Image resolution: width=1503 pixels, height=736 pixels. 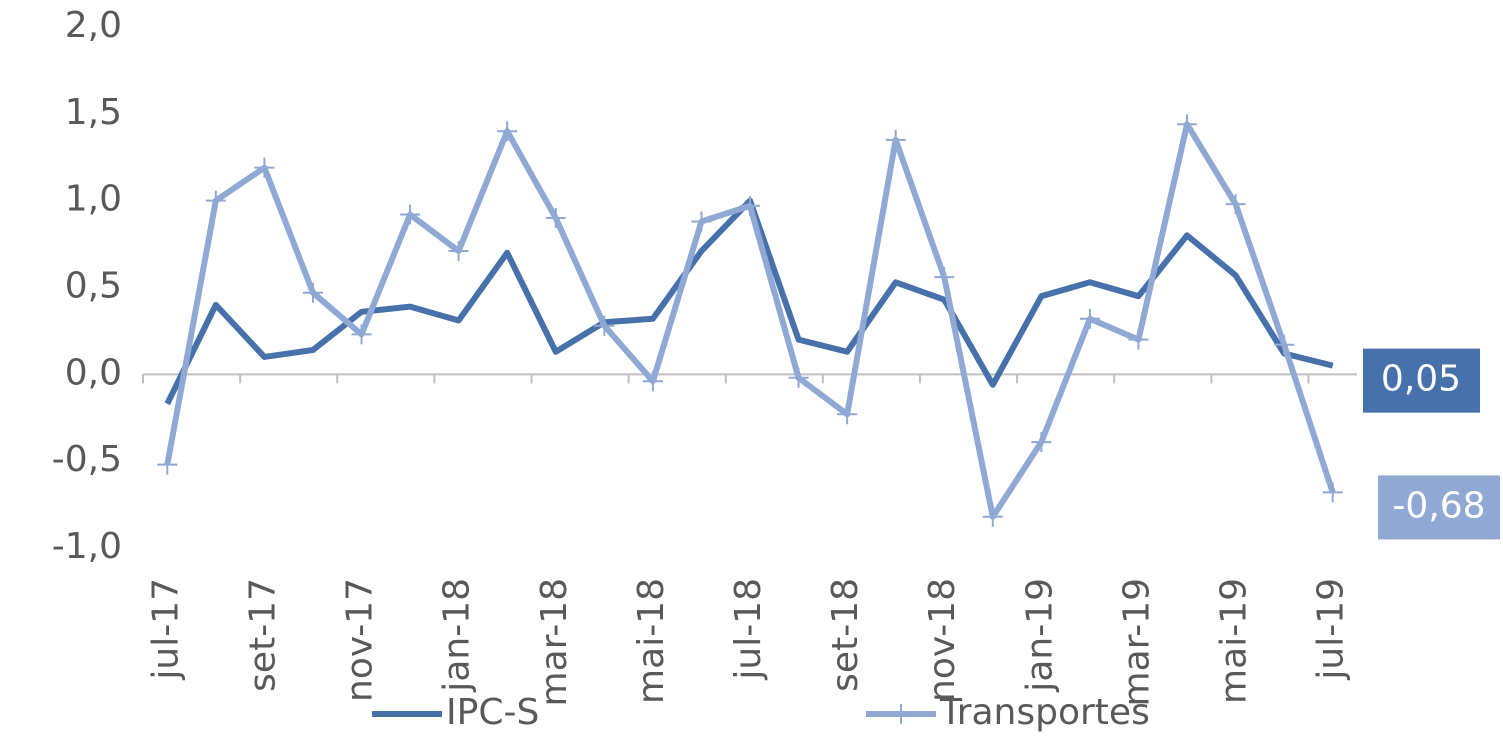 What do you see at coordinates (748, 629) in the screenshot?
I see `x-tick-label: jul-18` at bounding box center [748, 629].